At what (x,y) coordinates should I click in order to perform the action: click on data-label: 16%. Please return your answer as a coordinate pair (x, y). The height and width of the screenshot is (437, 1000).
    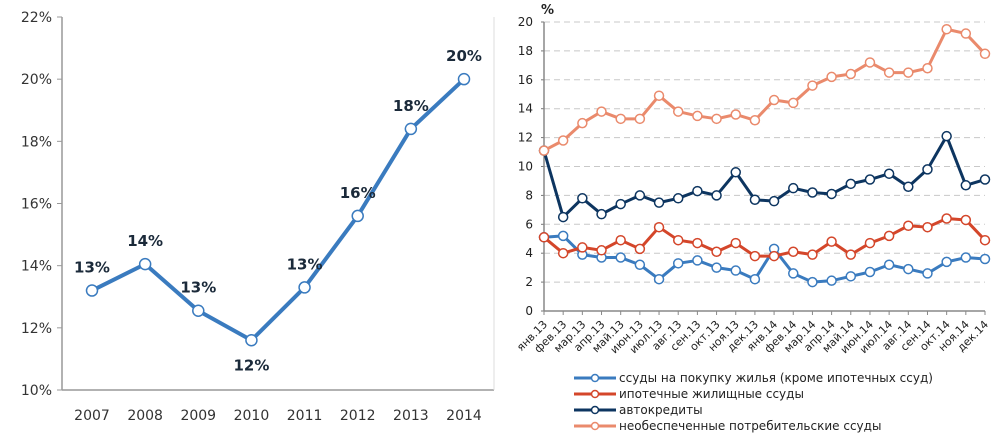
    Looking at the image, I should click on (358, 193).